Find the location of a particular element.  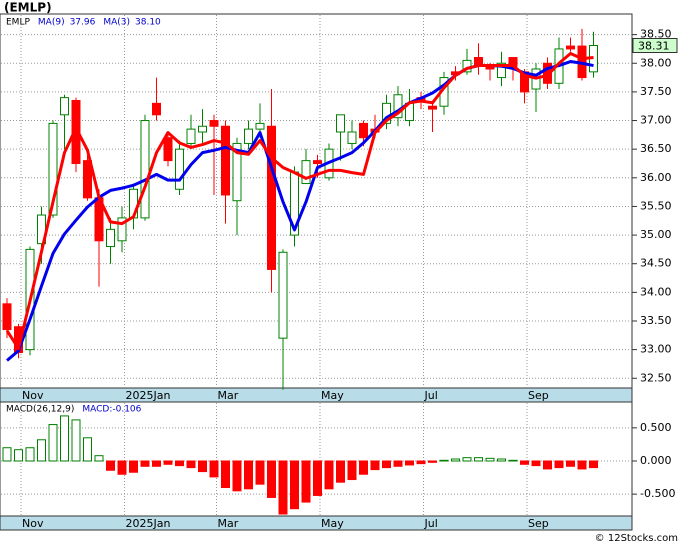

y-tick-label: 37.50 is located at coordinates (656, 91).